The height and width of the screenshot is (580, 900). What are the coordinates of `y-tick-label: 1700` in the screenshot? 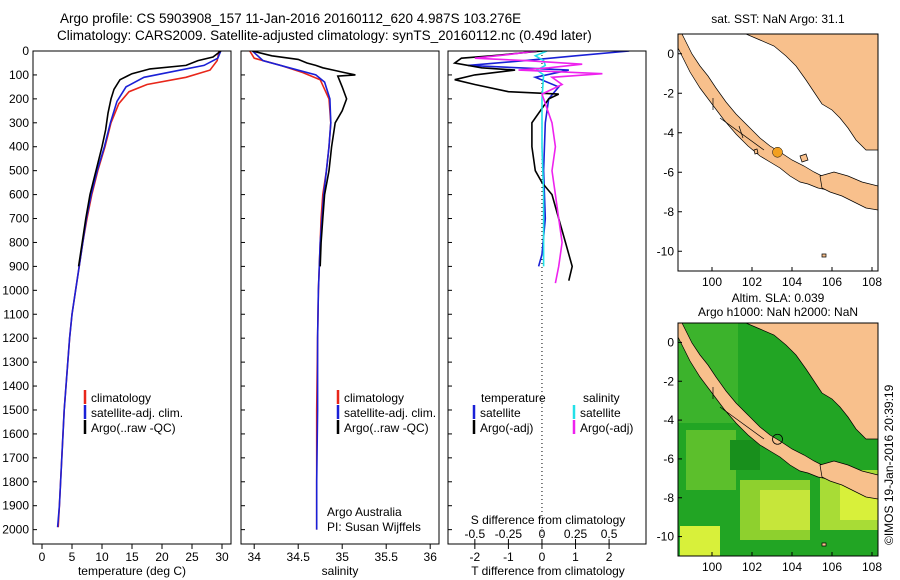 It's located at (15, 458).